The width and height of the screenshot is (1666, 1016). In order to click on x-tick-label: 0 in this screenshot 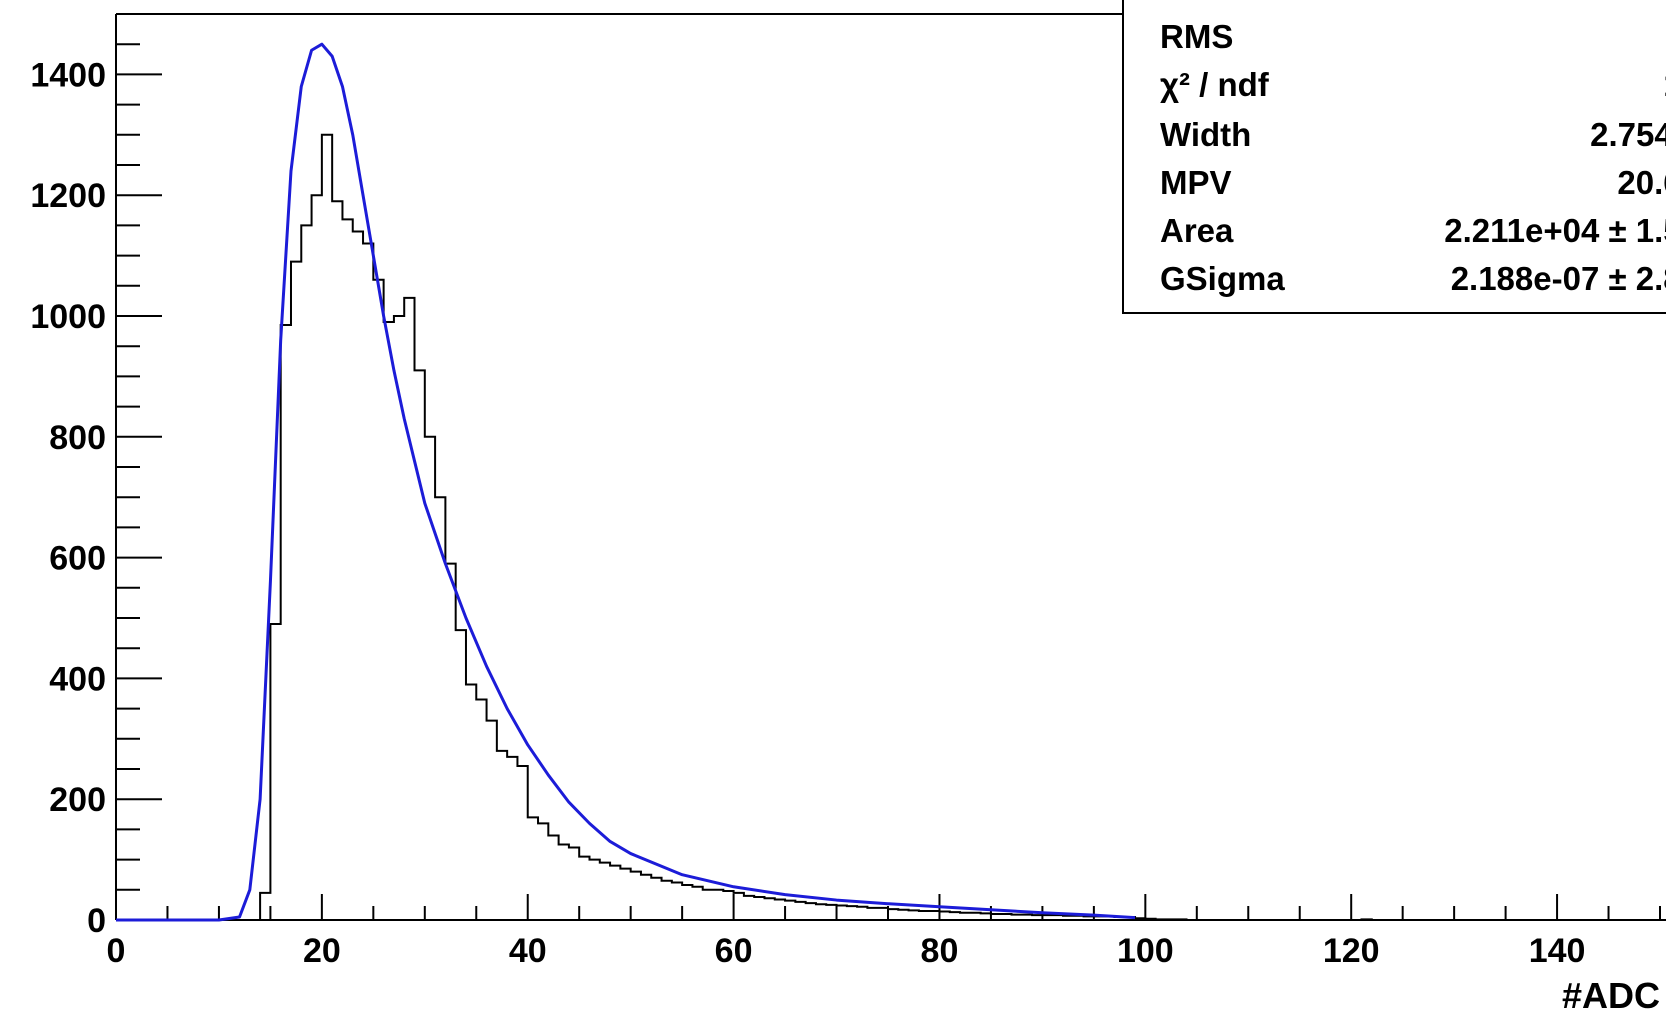, I will do `click(116, 951)`.